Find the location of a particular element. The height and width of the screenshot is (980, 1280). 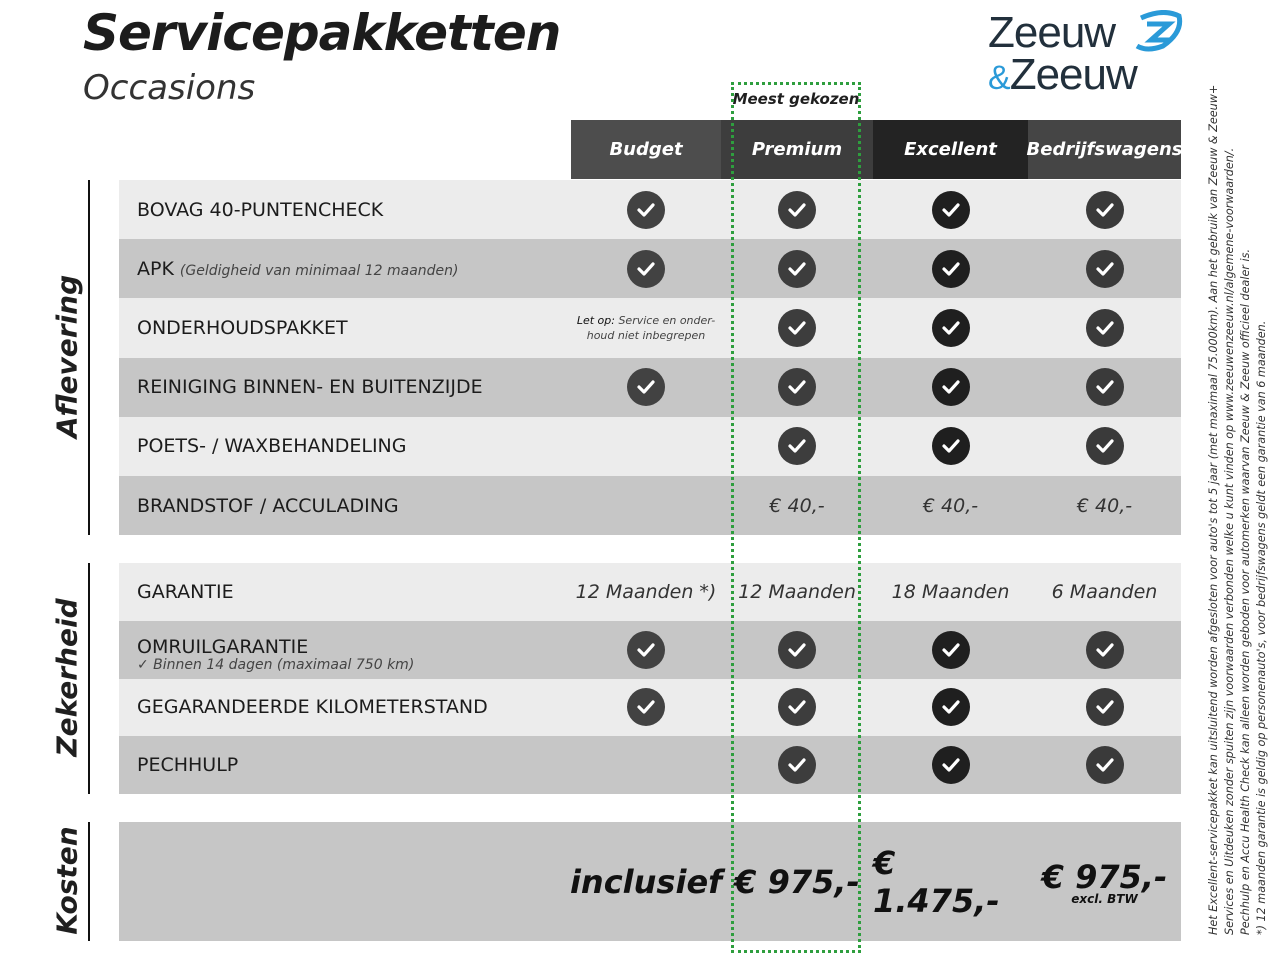

table-row: REINIGING BINNEN- EN BUITENZIJDE is located at coordinates (650, 387).